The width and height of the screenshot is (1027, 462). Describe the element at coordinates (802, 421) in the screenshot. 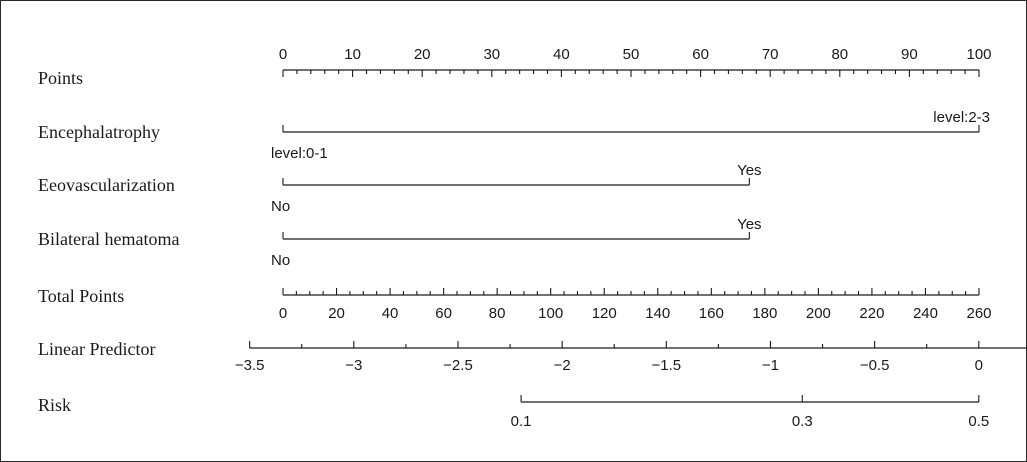

I see `risk-tick-label: 0.3` at that location.